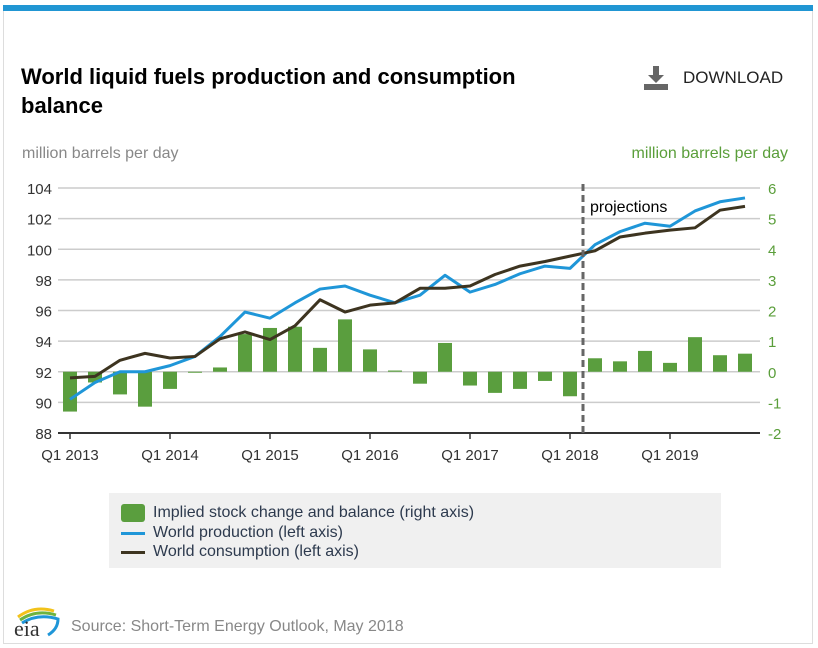 The width and height of the screenshot is (818, 648). I want to click on legend-label: World production (left axis), so click(248, 532).